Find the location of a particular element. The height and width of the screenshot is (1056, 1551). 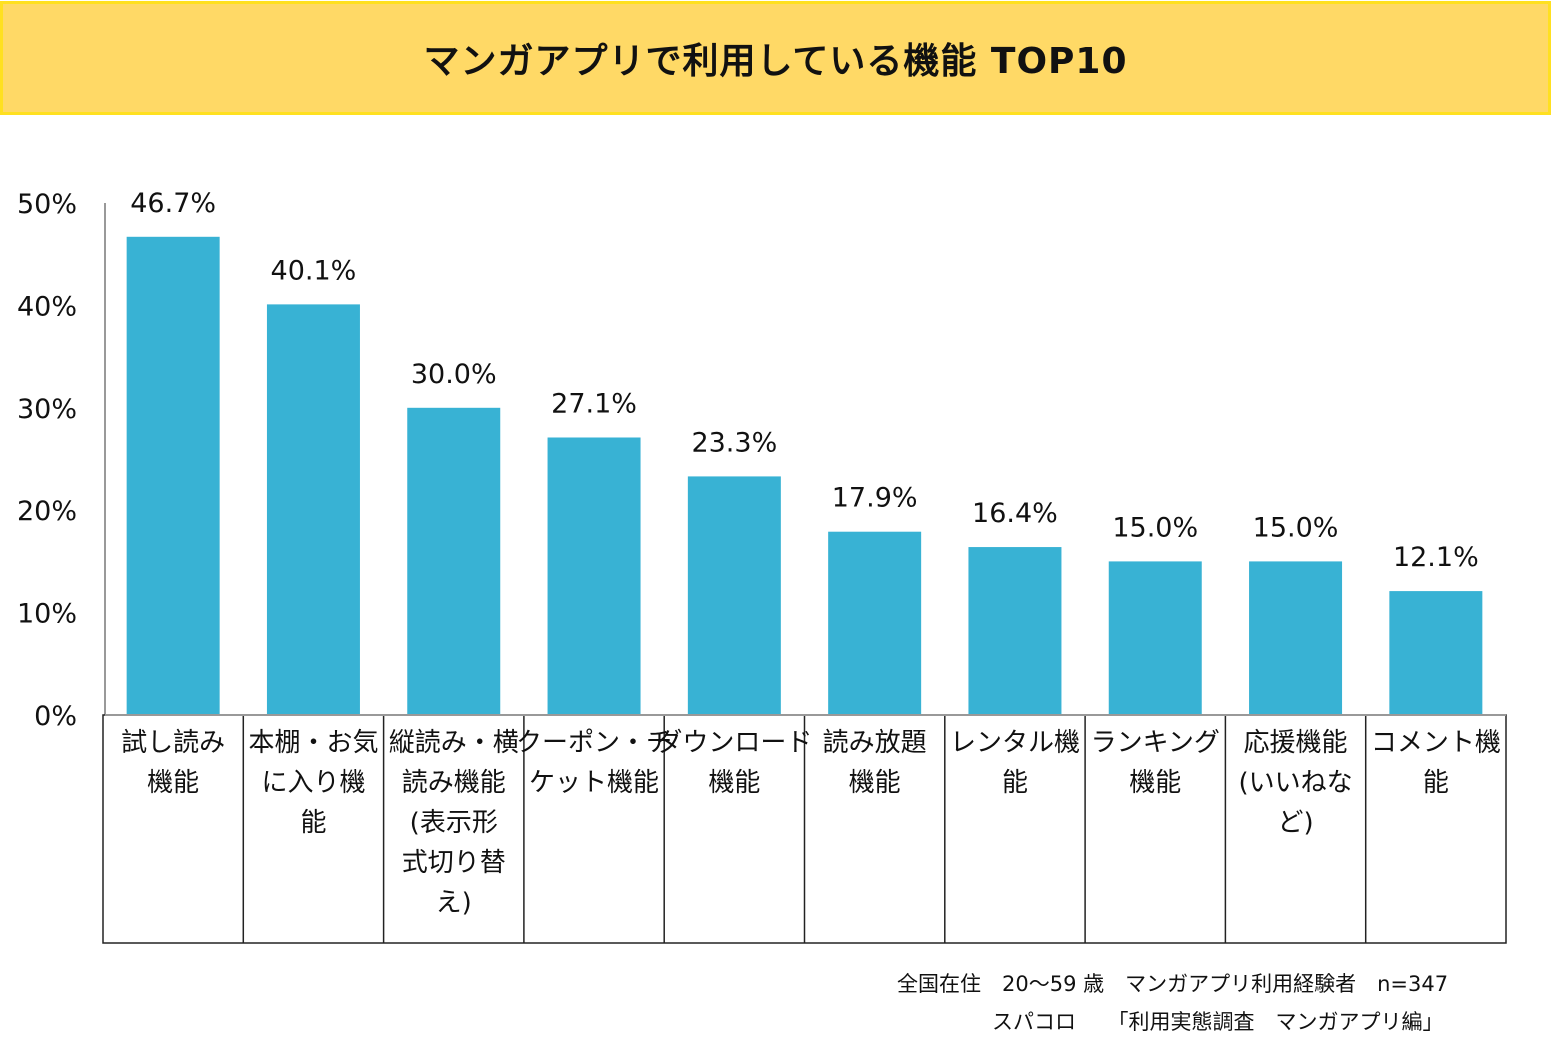

data-label: 12.1% is located at coordinates (1436, 557).